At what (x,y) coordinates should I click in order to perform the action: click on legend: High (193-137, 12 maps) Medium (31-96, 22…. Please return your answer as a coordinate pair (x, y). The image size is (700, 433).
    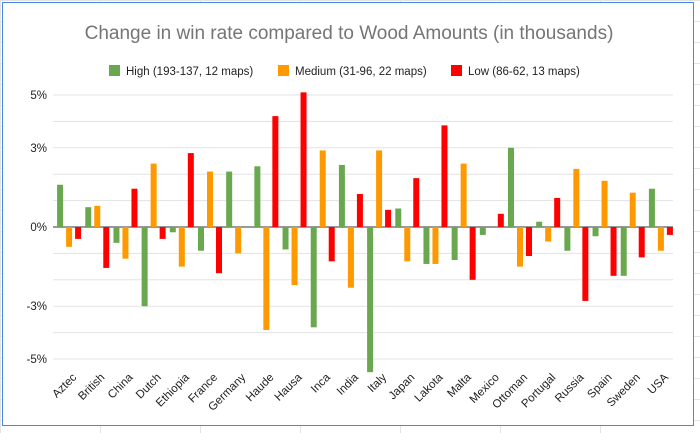
    Looking at the image, I should click on (344, 71).